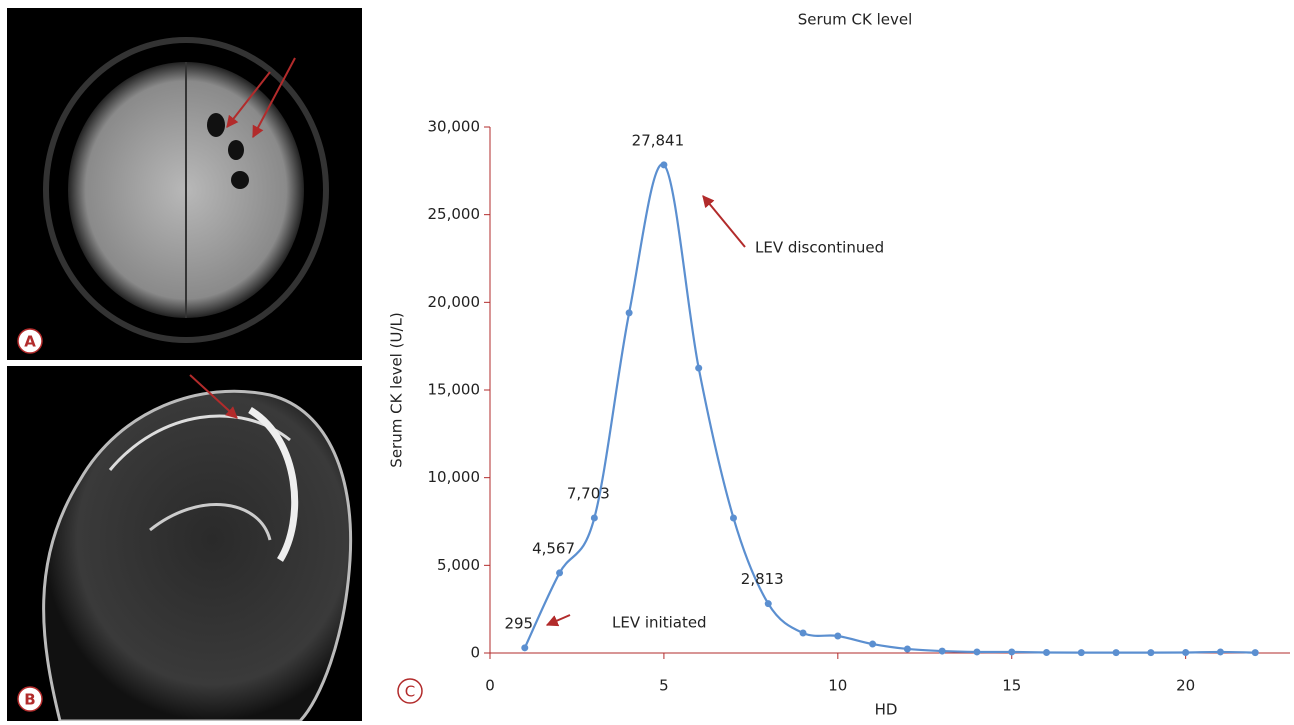 This screenshot has width=1294, height=725. I want to click on x-tick-label: 10, so click(837, 686).